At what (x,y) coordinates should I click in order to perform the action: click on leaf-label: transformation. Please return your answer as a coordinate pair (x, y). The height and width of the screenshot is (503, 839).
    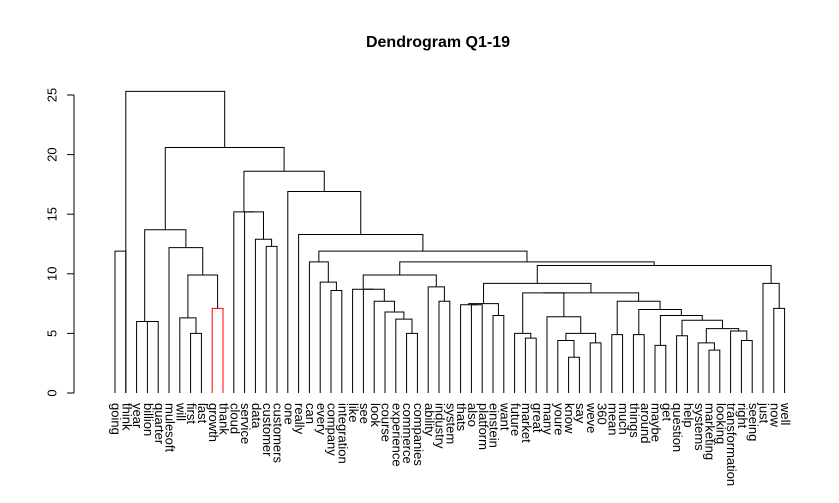
    Looking at the image, I should click on (731, 444).